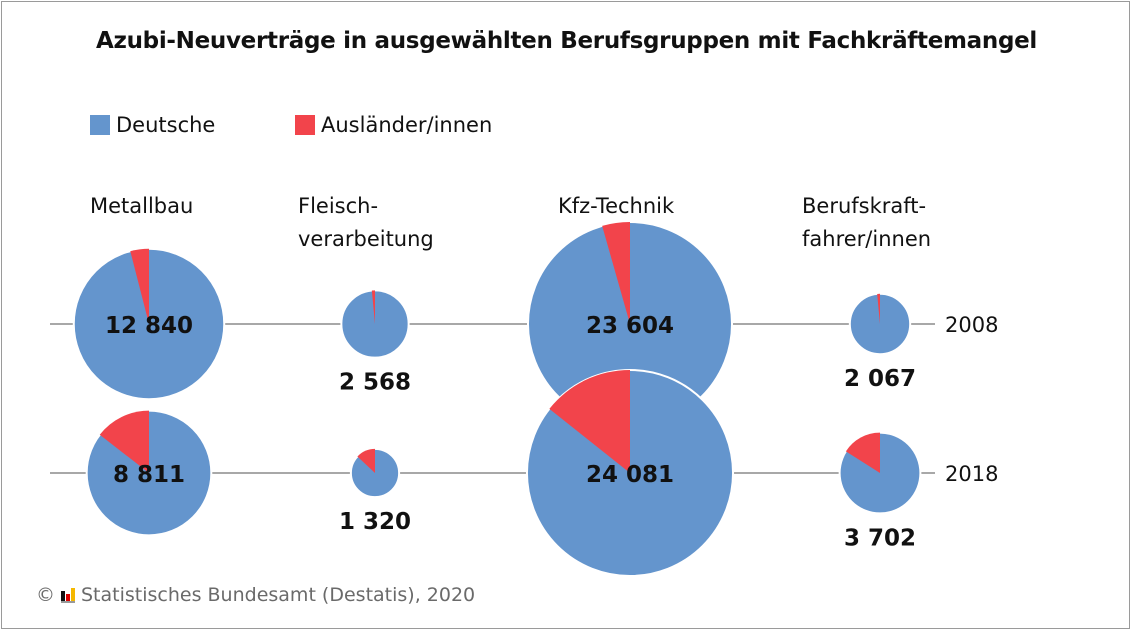  I want to click on data-label: 1 320, so click(375, 522).